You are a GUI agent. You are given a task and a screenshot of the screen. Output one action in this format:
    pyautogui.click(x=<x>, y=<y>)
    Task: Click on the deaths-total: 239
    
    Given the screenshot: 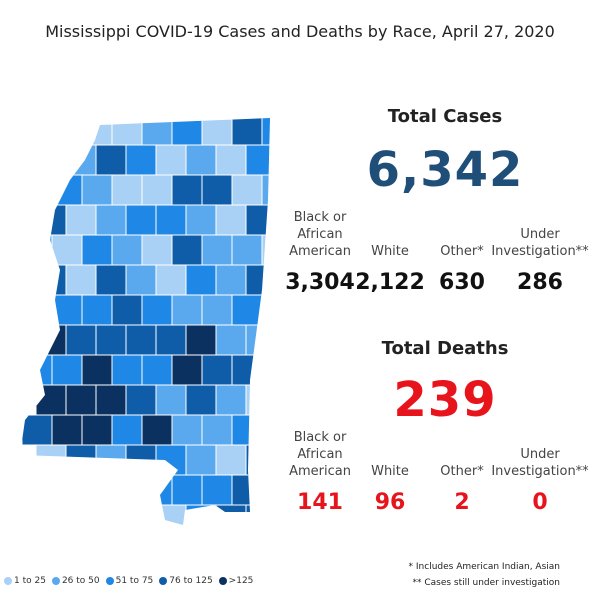 What is the action you would take?
    pyautogui.click(x=445, y=400)
    